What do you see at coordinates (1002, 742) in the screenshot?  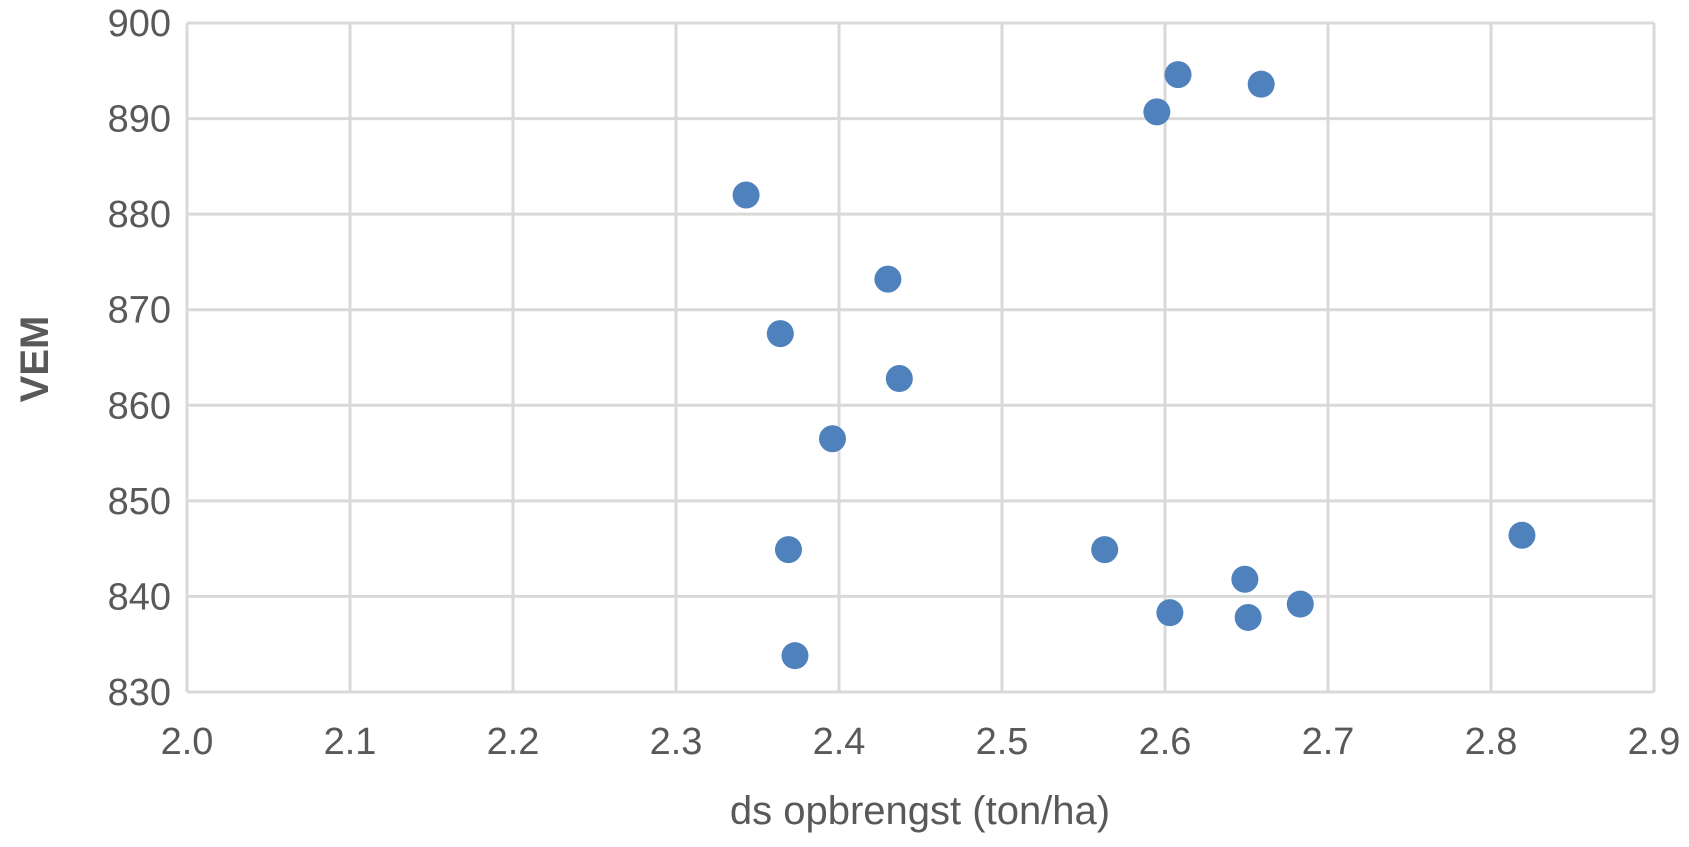 I see `x-tick-label: 2.5` at bounding box center [1002, 742].